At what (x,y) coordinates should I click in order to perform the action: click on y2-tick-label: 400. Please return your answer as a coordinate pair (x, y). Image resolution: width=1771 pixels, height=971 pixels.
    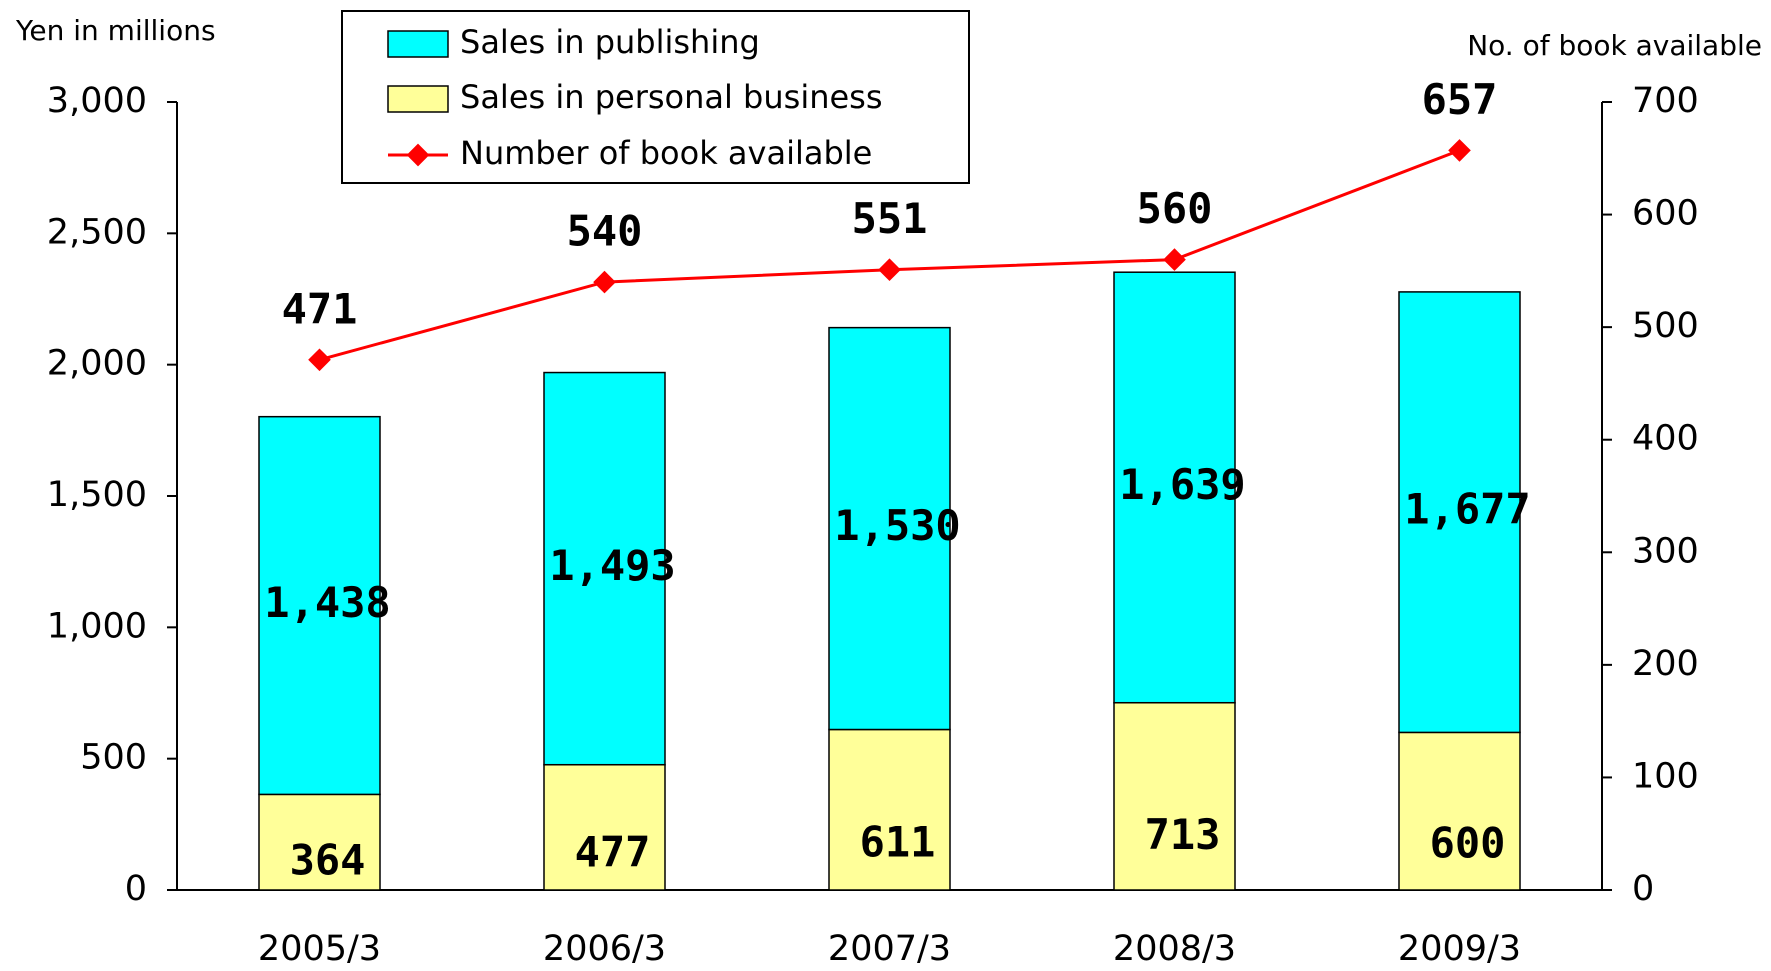
    Looking at the image, I should click on (1665, 439).